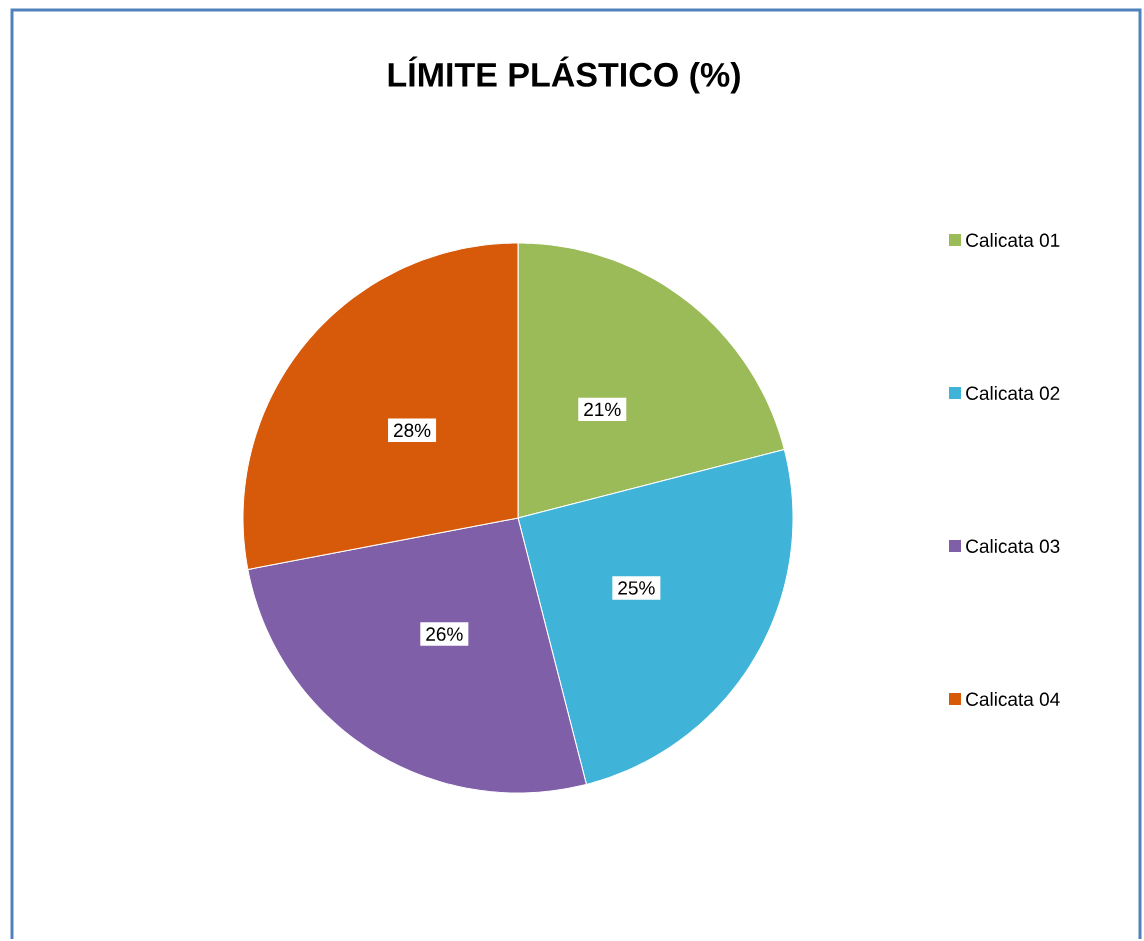 Image resolution: width=1144 pixels, height=941 pixels. I want to click on legend-label: Calicata 03, so click(1013, 546).